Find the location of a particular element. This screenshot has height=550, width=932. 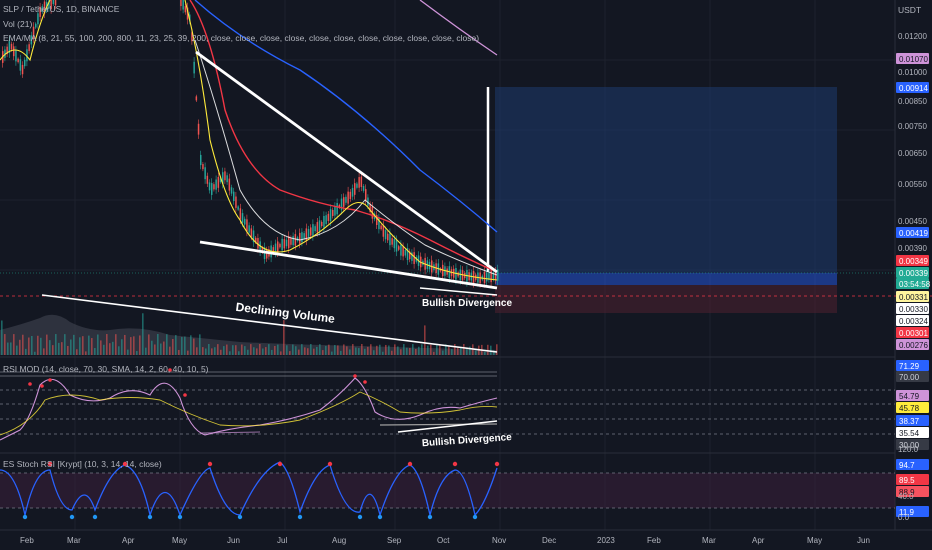

volume-trendline is located at coordinates (269, 323).